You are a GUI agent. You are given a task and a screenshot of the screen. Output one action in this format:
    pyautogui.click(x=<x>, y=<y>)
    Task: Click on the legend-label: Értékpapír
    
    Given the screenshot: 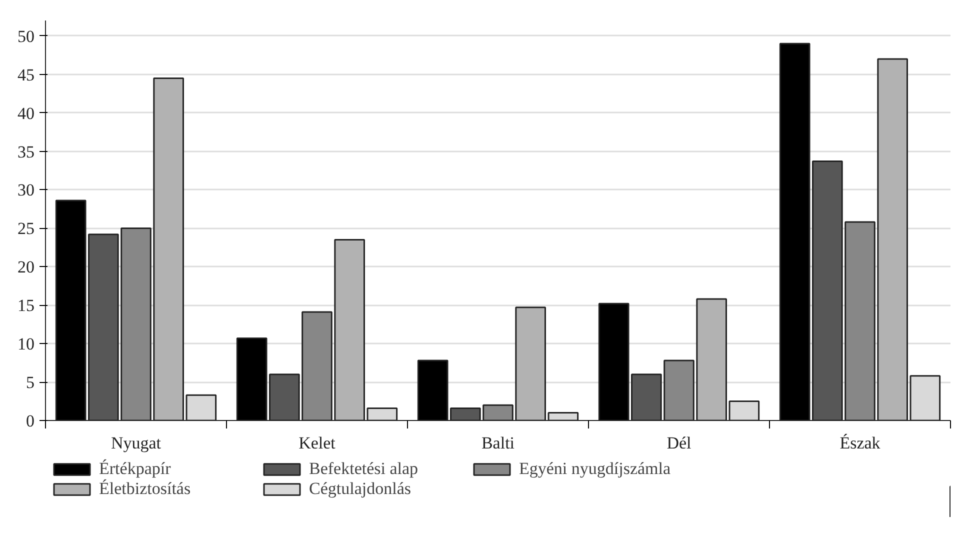 What is the action you would take?
    pyautogui.click(x=135, y=469)
    